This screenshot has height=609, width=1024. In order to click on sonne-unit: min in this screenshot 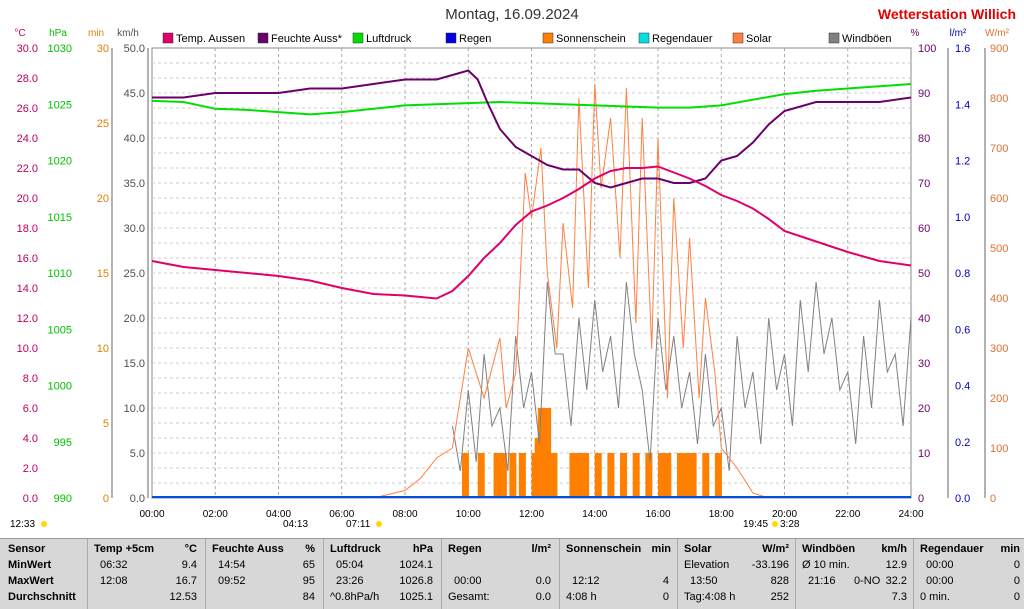, I will do `click(661, 549)`.